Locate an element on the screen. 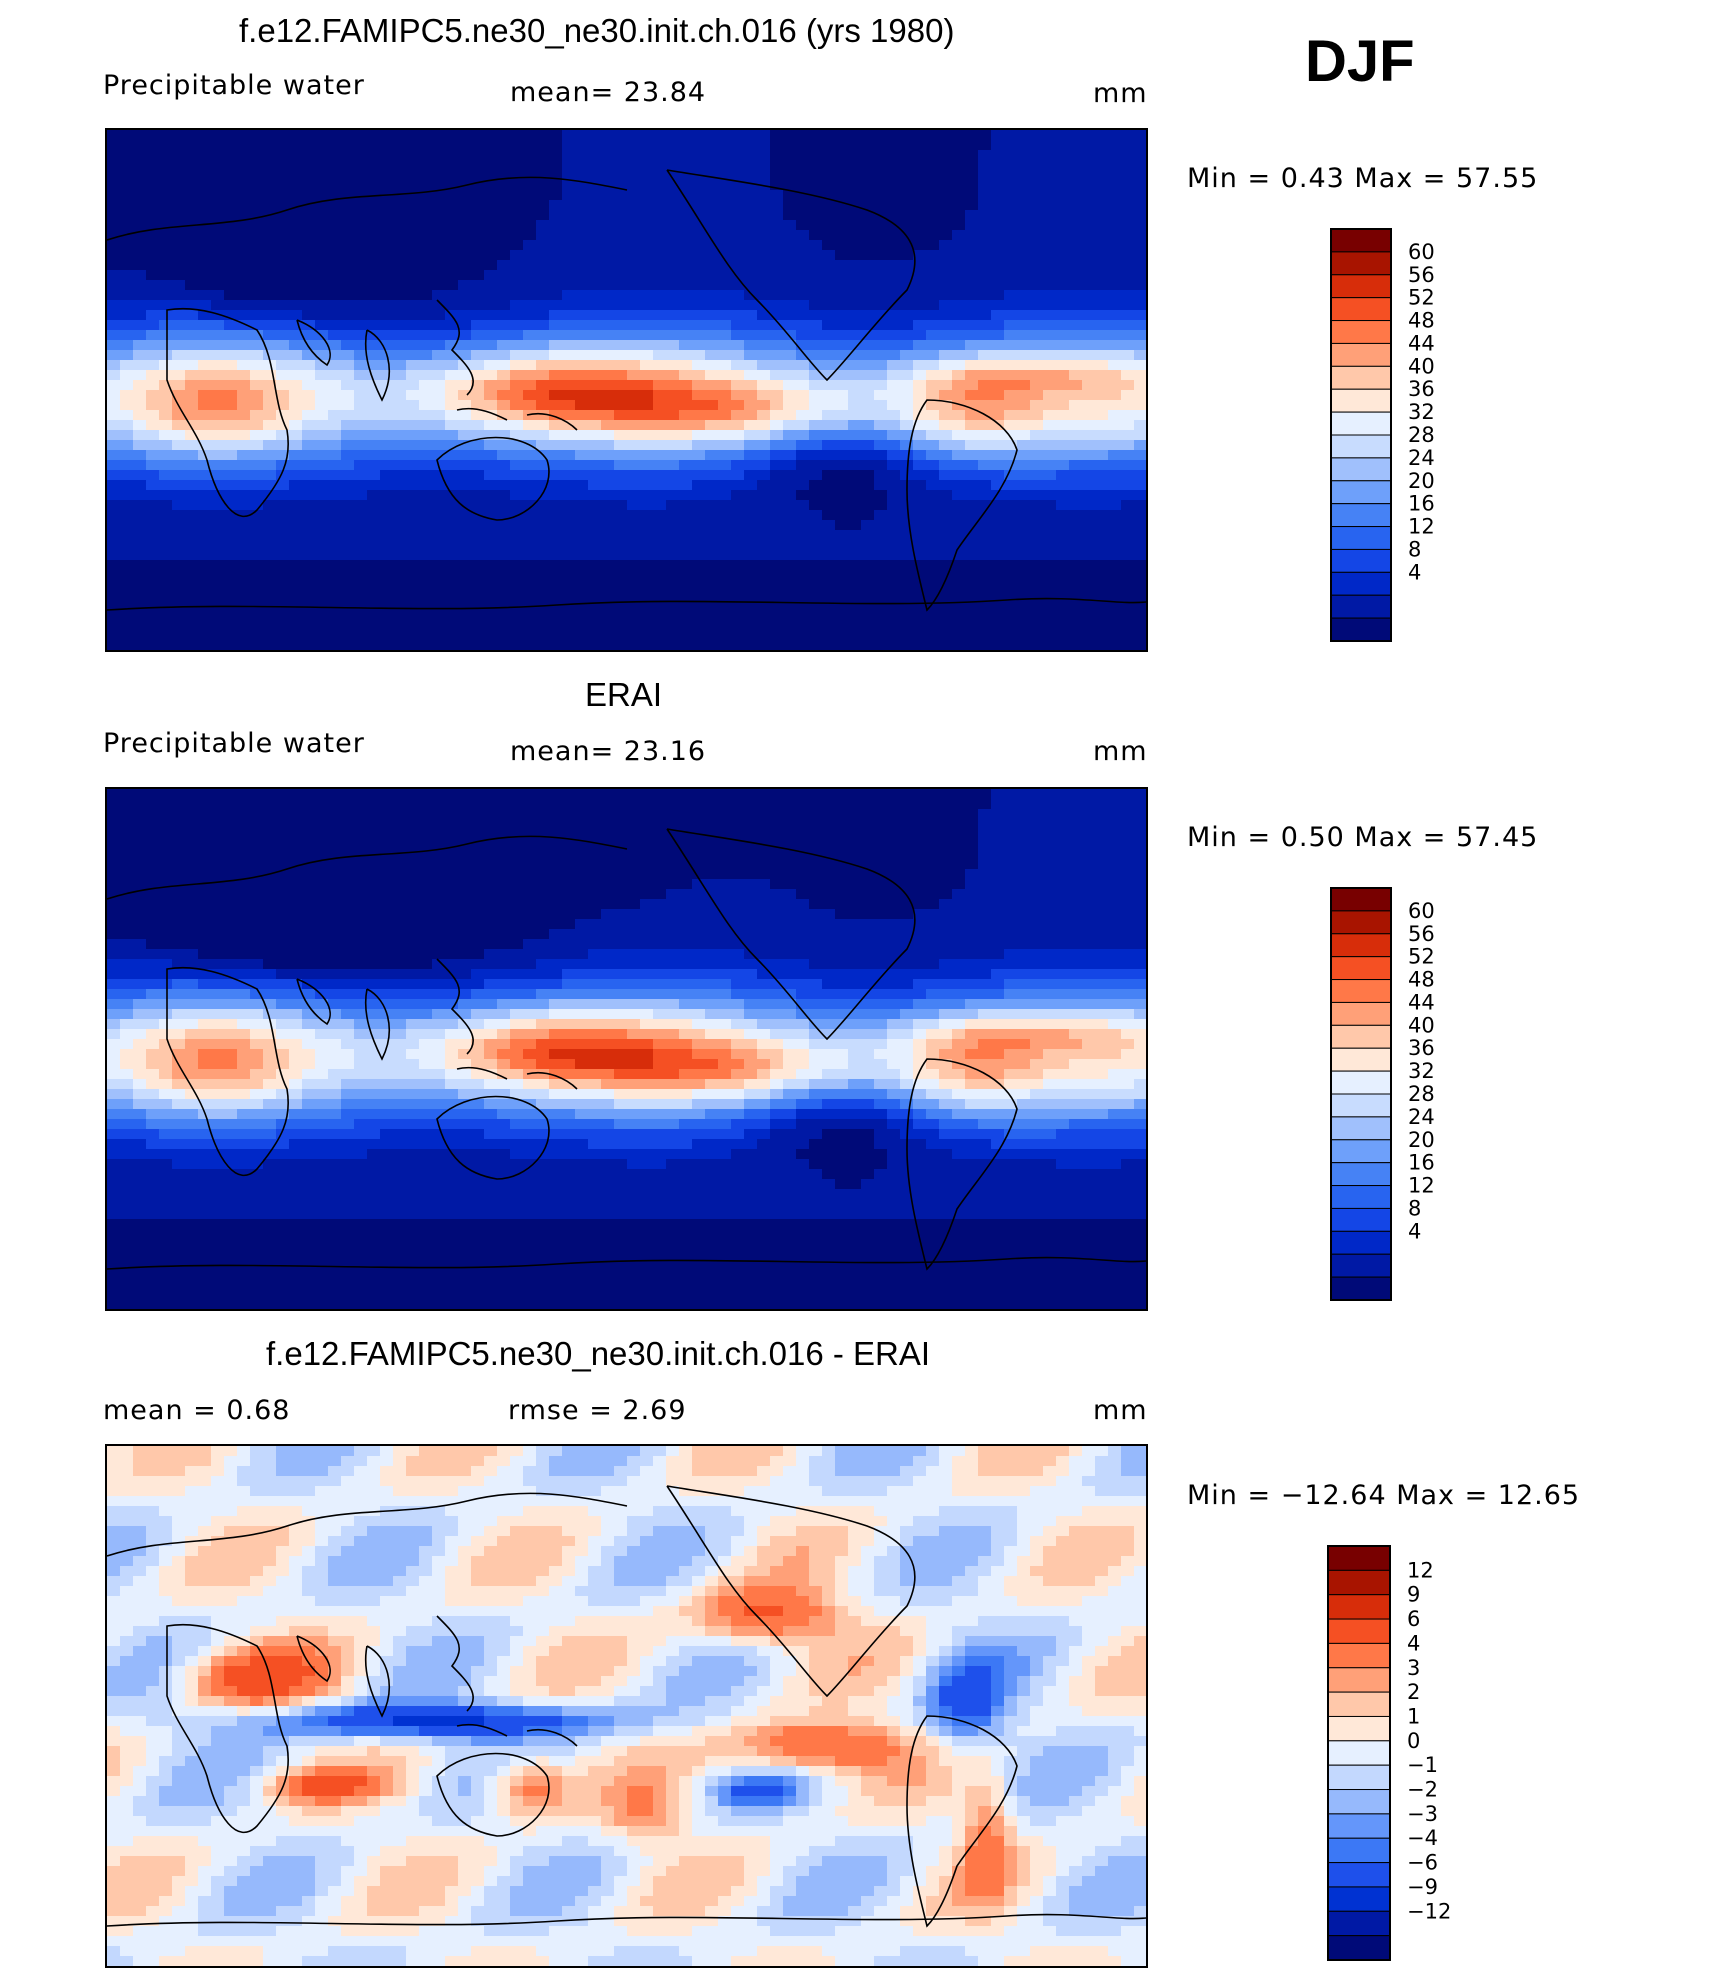 The image size is (1710, 1969). colorbar-tick-label: 52 is located at coordinates (1421, 957).